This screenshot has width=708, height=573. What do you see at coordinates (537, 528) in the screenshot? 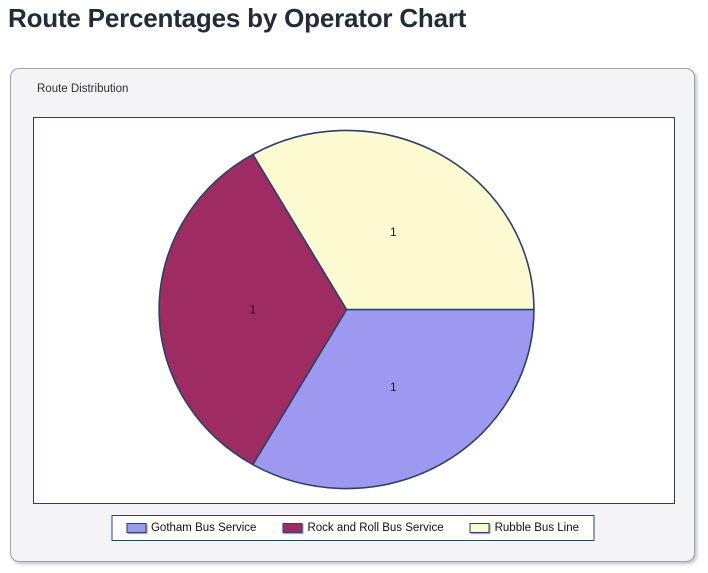
I see `legend-label-rubble: Rubble Bus Line` at bounding box center [537, 528].